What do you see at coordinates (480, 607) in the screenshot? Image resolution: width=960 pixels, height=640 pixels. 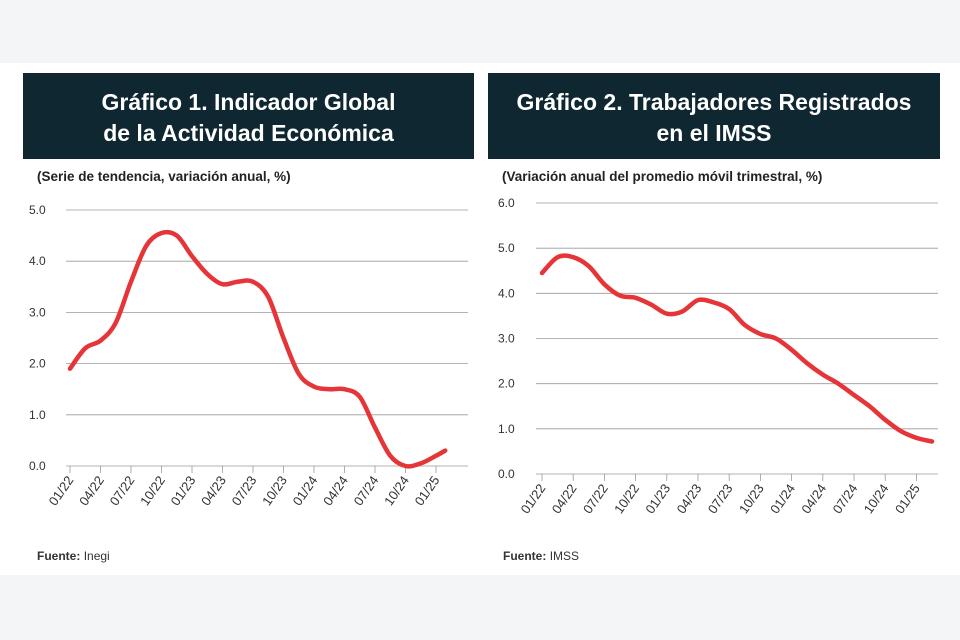 I see `bottom-margin` at bounding box center [480, 607].